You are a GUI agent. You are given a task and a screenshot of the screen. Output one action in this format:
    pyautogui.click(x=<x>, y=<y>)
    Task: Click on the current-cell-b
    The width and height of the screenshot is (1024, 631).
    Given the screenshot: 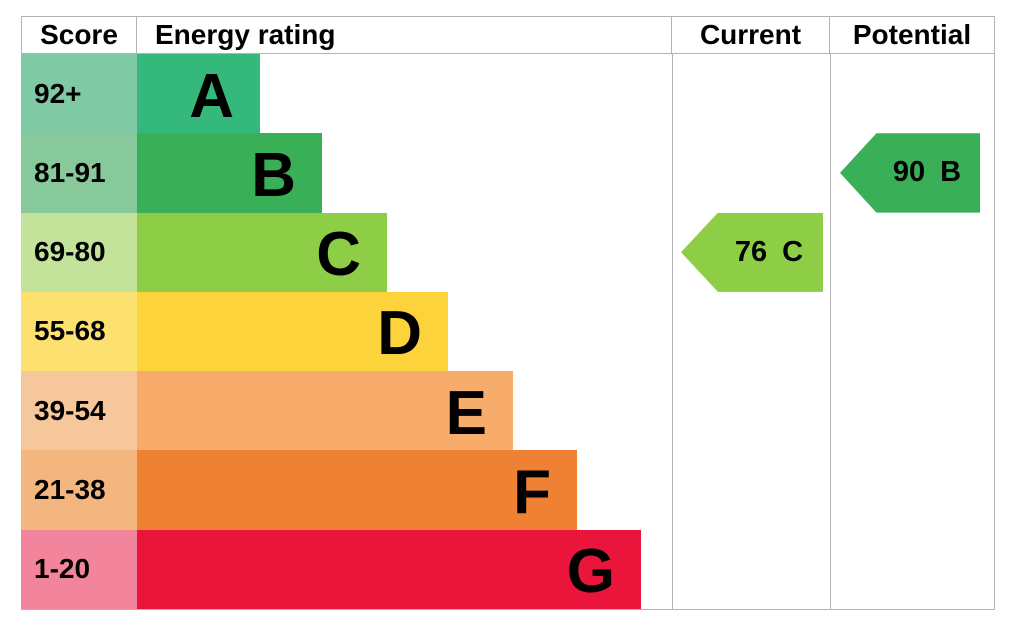 What is the action you would take?
    pyautogui.click(x=751, y=173)
    